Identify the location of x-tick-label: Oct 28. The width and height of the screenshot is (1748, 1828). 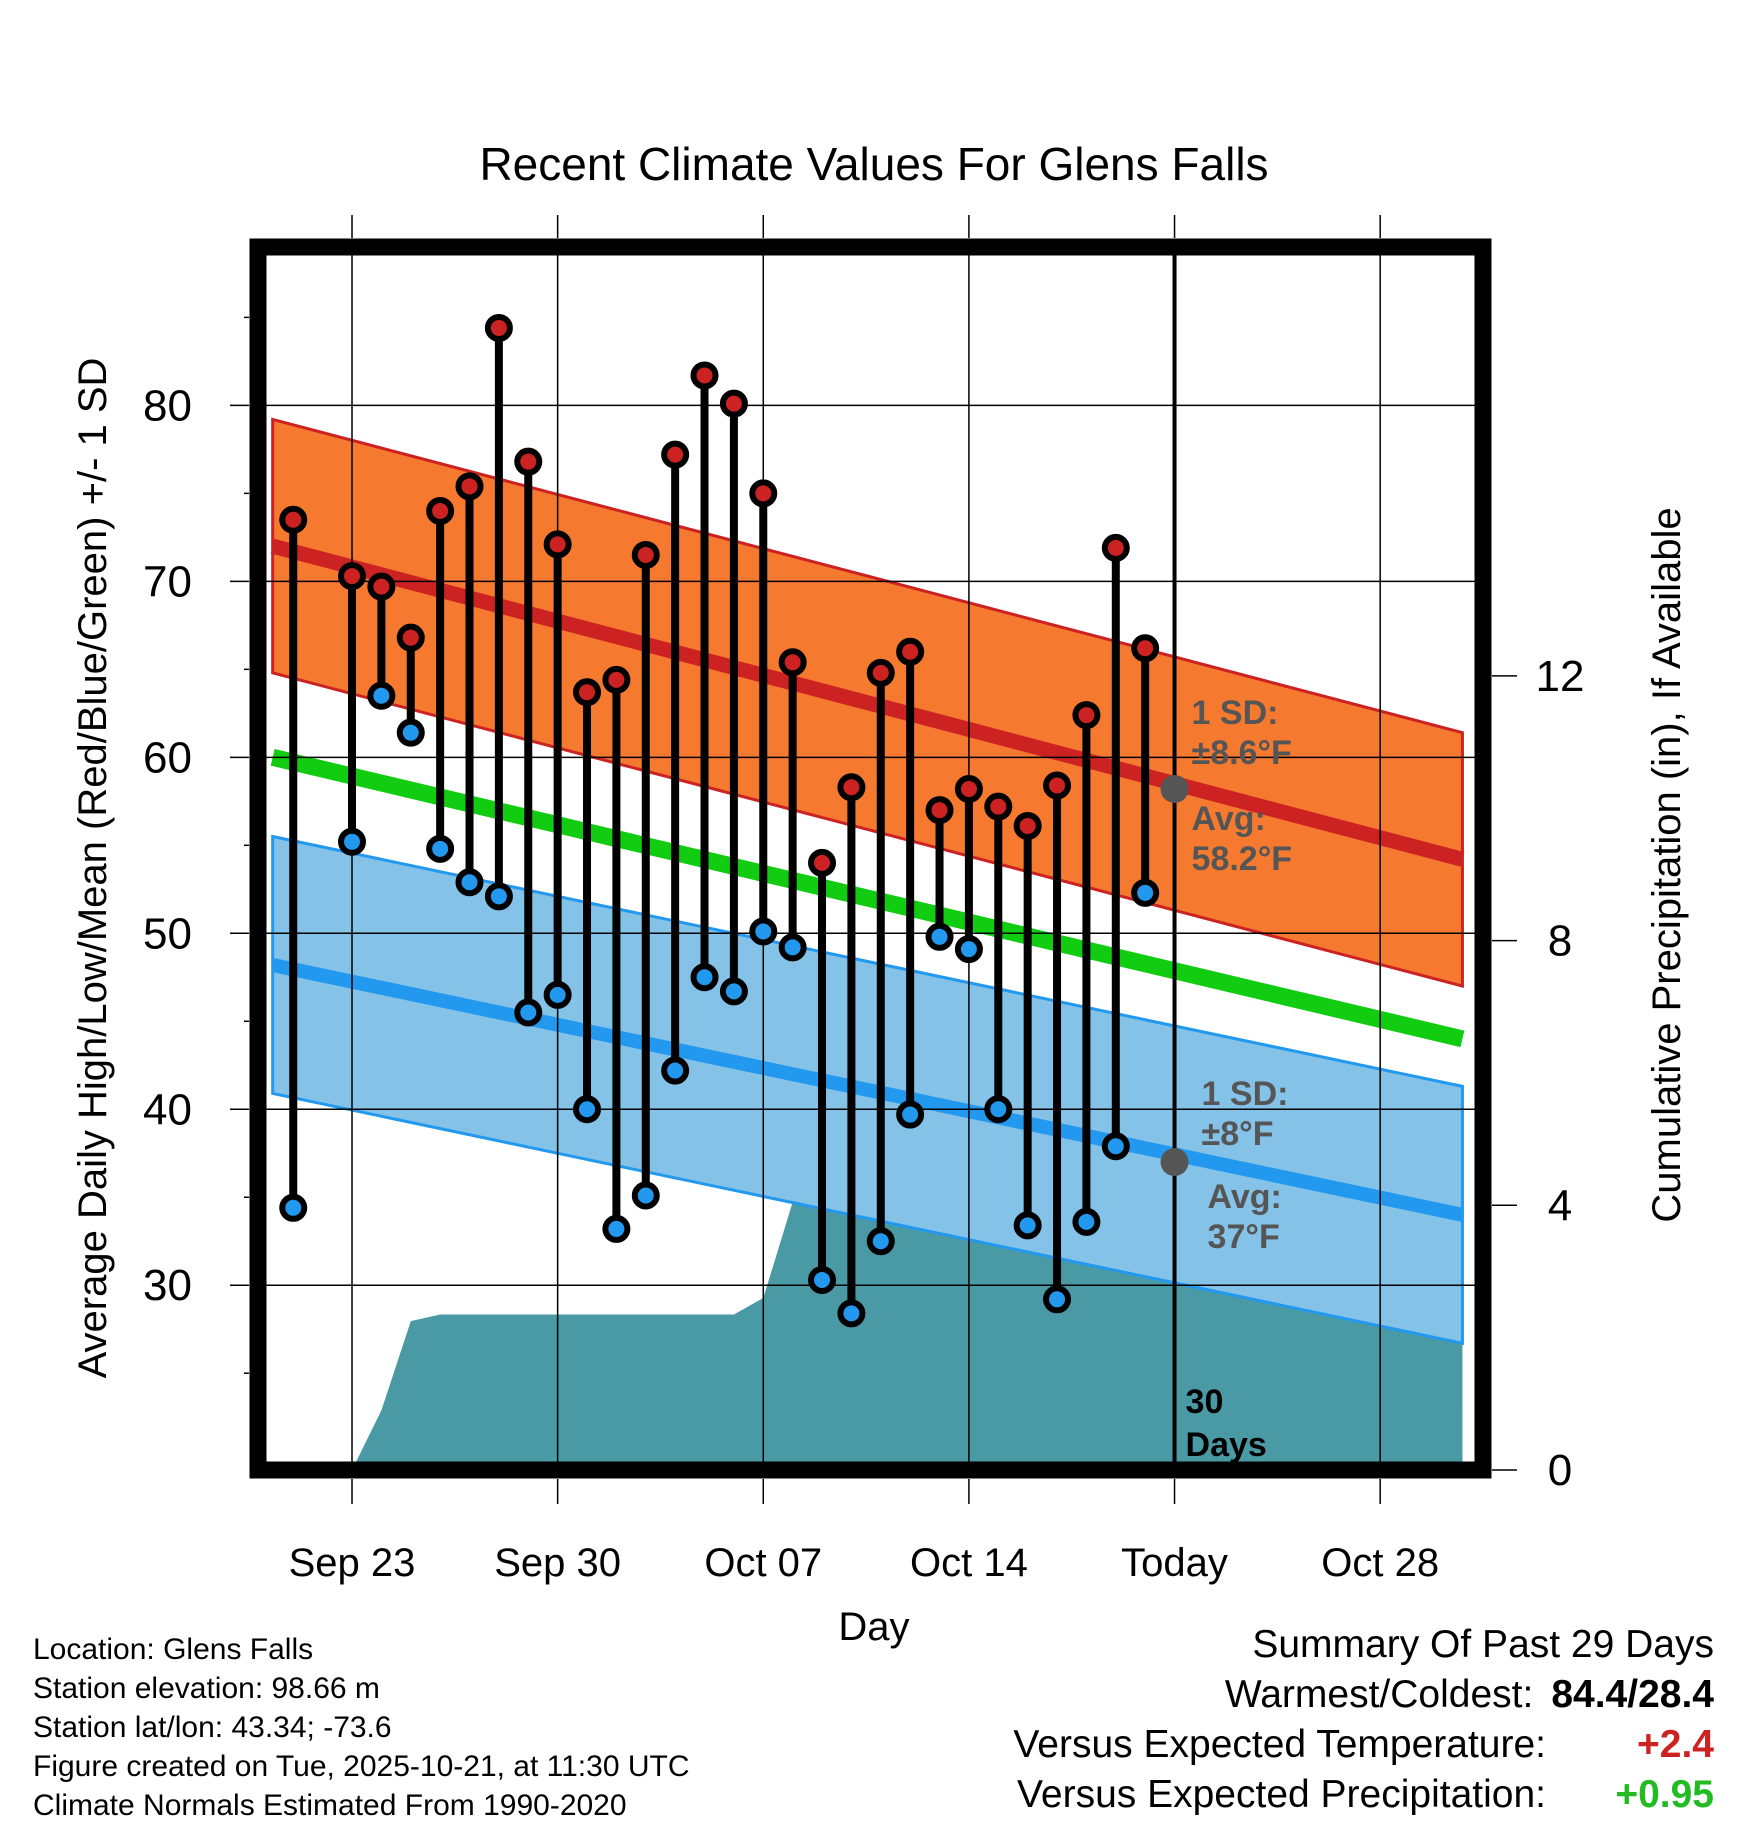
(1380, 1563).